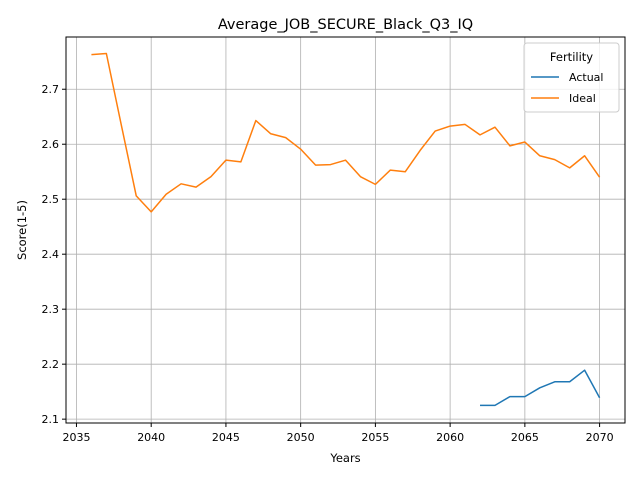 This screenshot has width=640, height=484. Describe the element at coordinates (51, 89) in the screenshot. I see `y-tick-label: 2.7` at that location.